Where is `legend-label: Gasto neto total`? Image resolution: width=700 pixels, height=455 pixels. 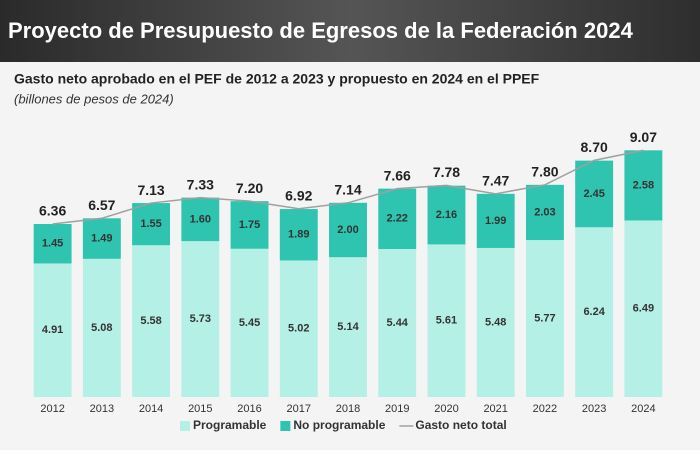
legend-label: Gasto neto total is located at coordinates (460, 425).